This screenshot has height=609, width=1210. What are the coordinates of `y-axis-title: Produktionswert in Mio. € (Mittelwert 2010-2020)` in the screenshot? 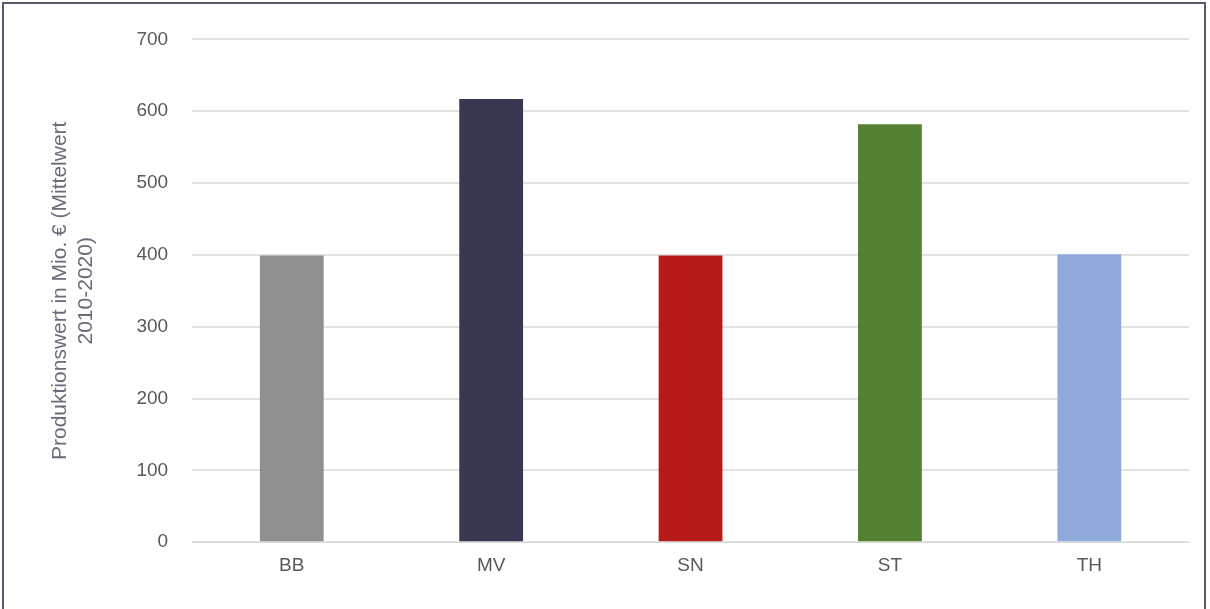 It's located at (71, 291).